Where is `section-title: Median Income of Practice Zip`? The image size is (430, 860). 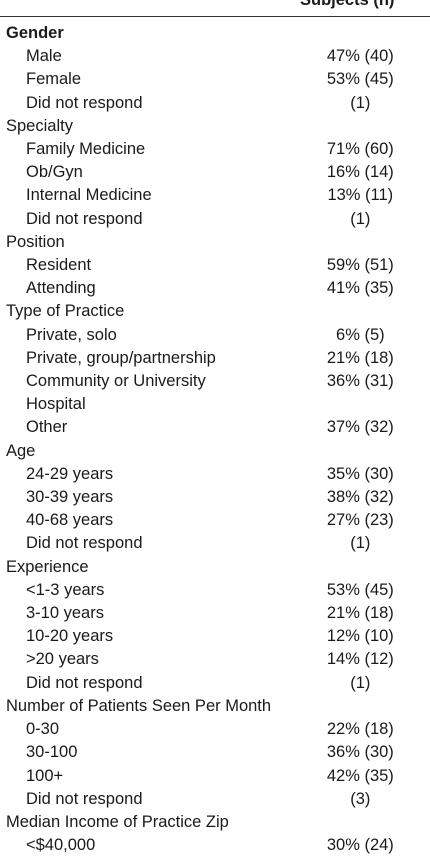
section-title: Median Income of Practice Zip is located at coordinates (117, 821).